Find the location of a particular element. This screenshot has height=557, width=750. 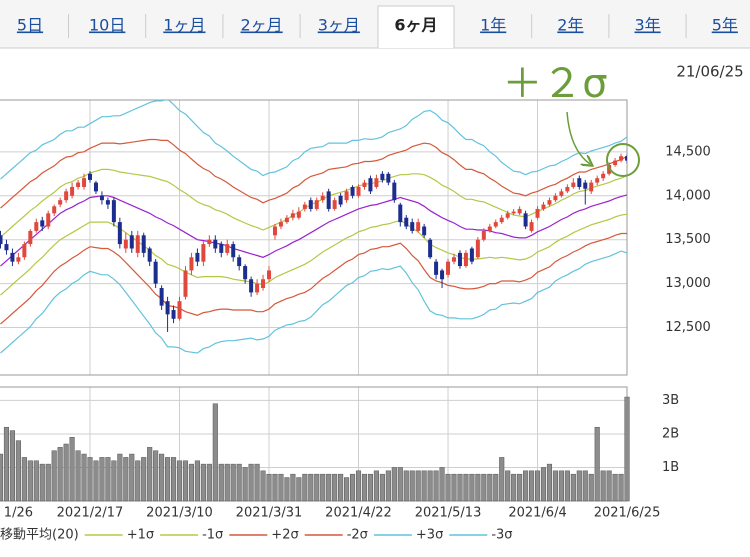

tab: 1ヶ月 is located at coordinates (184, 25).